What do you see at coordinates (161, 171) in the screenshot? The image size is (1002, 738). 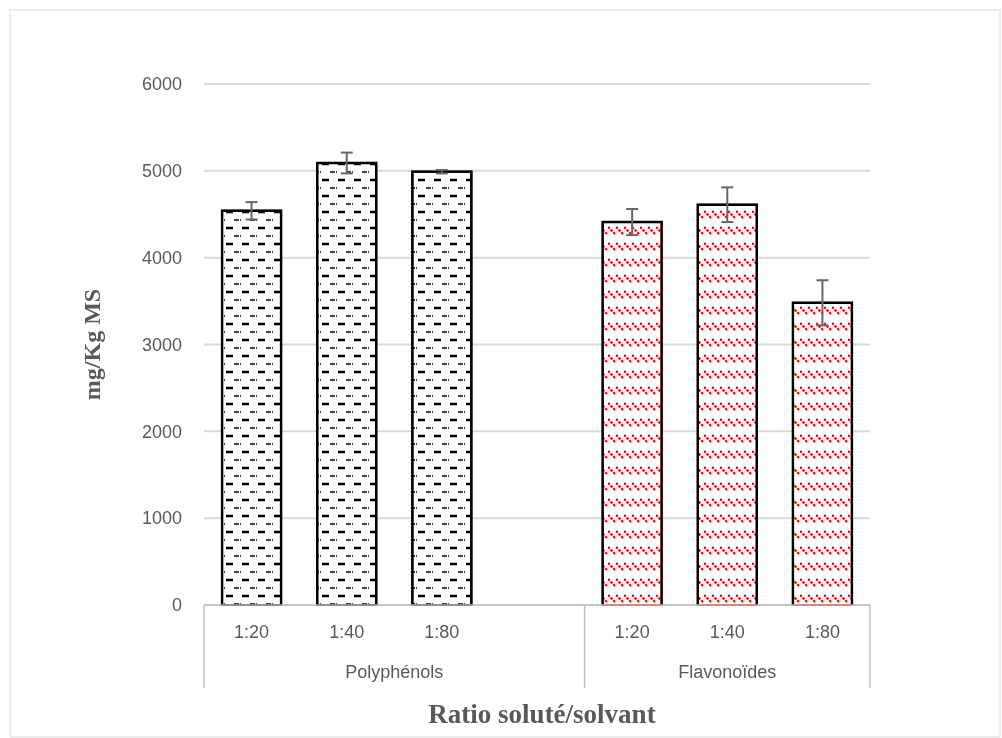 I see `y-tick-label: 5000` at bounding box center [161, 171].